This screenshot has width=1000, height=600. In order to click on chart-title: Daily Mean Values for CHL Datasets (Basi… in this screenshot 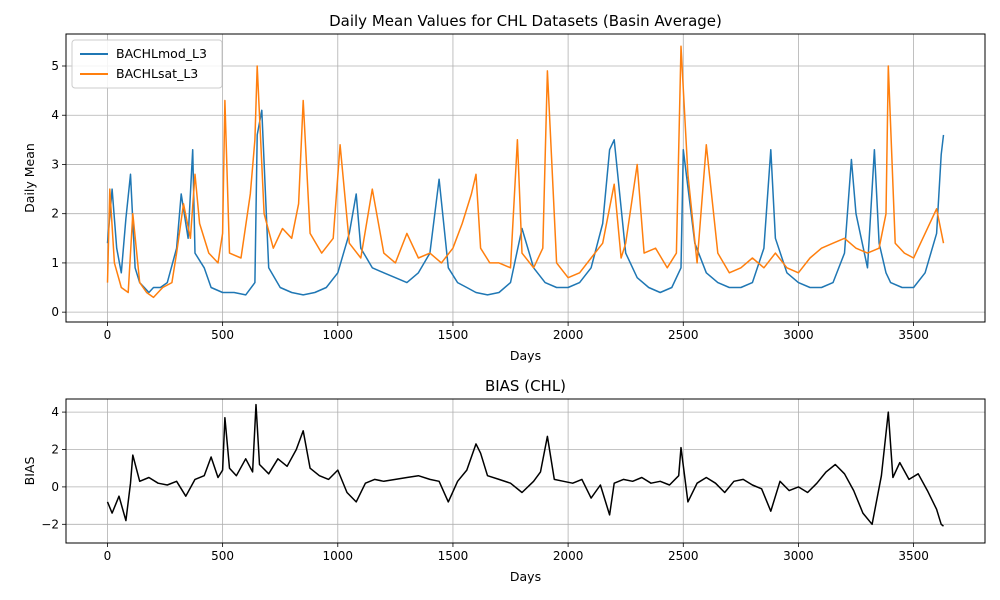, I will do `click(525, 21)`.